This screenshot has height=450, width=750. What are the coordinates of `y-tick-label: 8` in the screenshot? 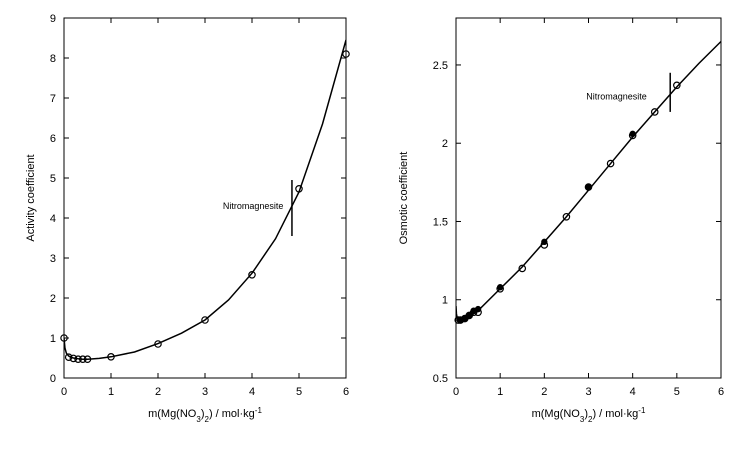 It's located at (53, 59).